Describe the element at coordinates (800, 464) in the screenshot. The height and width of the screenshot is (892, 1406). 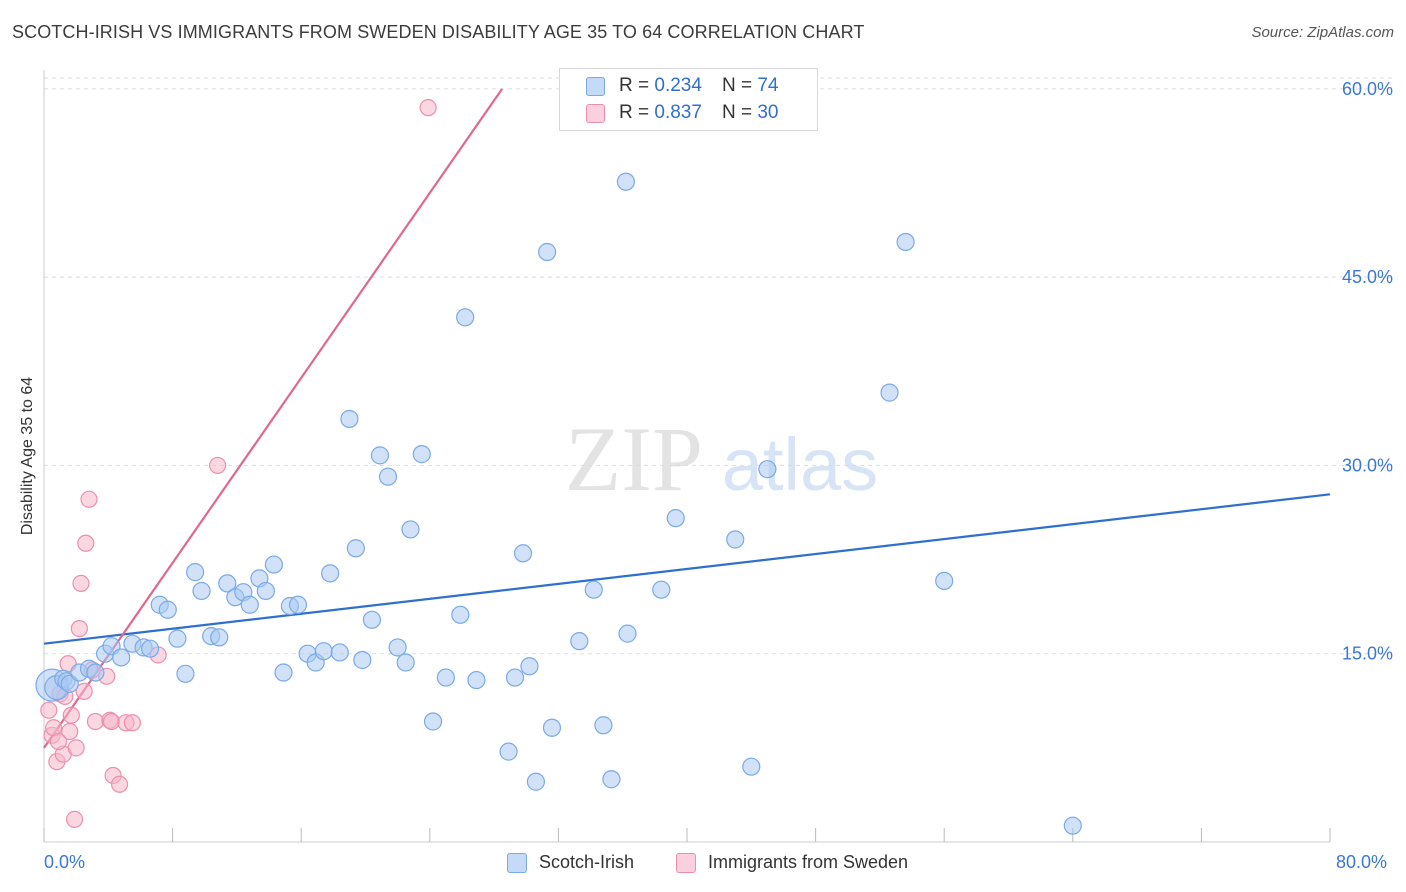
I see `watermark-atlas: atlas` at that location.